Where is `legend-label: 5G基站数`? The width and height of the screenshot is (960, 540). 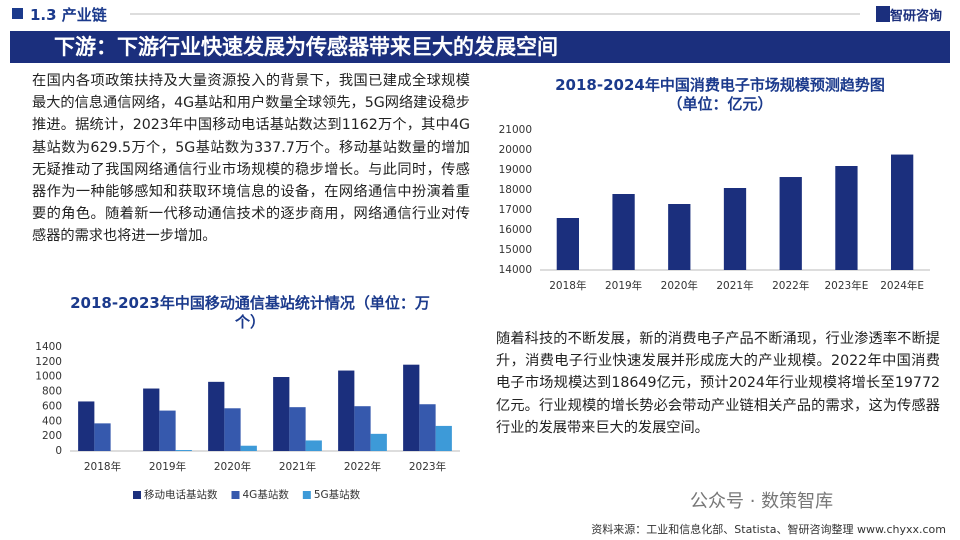 legend-label: 5G基站数 is located at coordinates (337, 494).